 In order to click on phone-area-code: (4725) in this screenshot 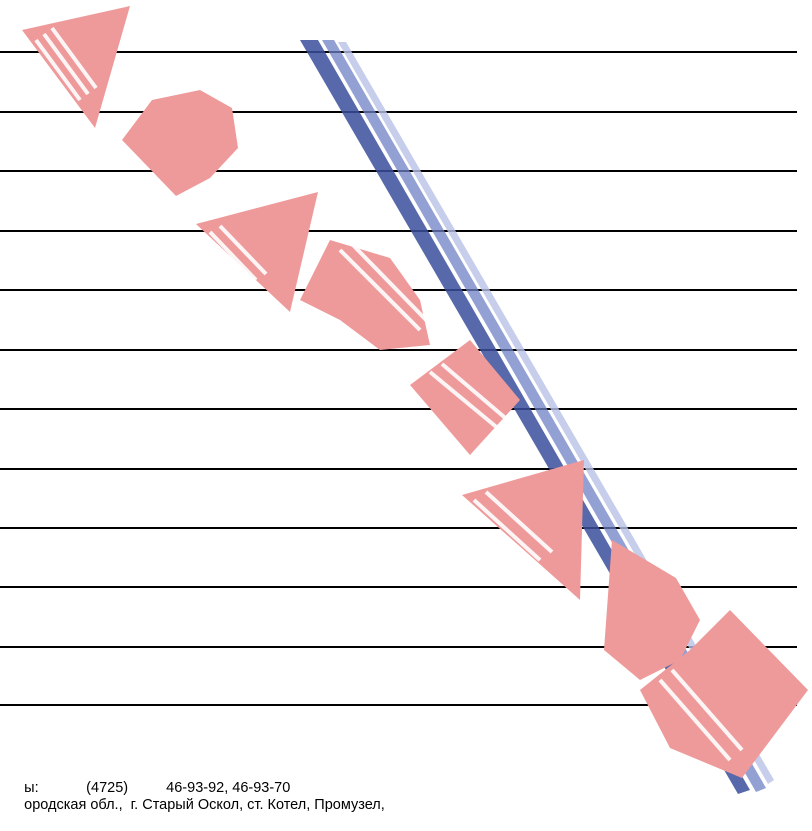, I will do `click(107, 788)`.